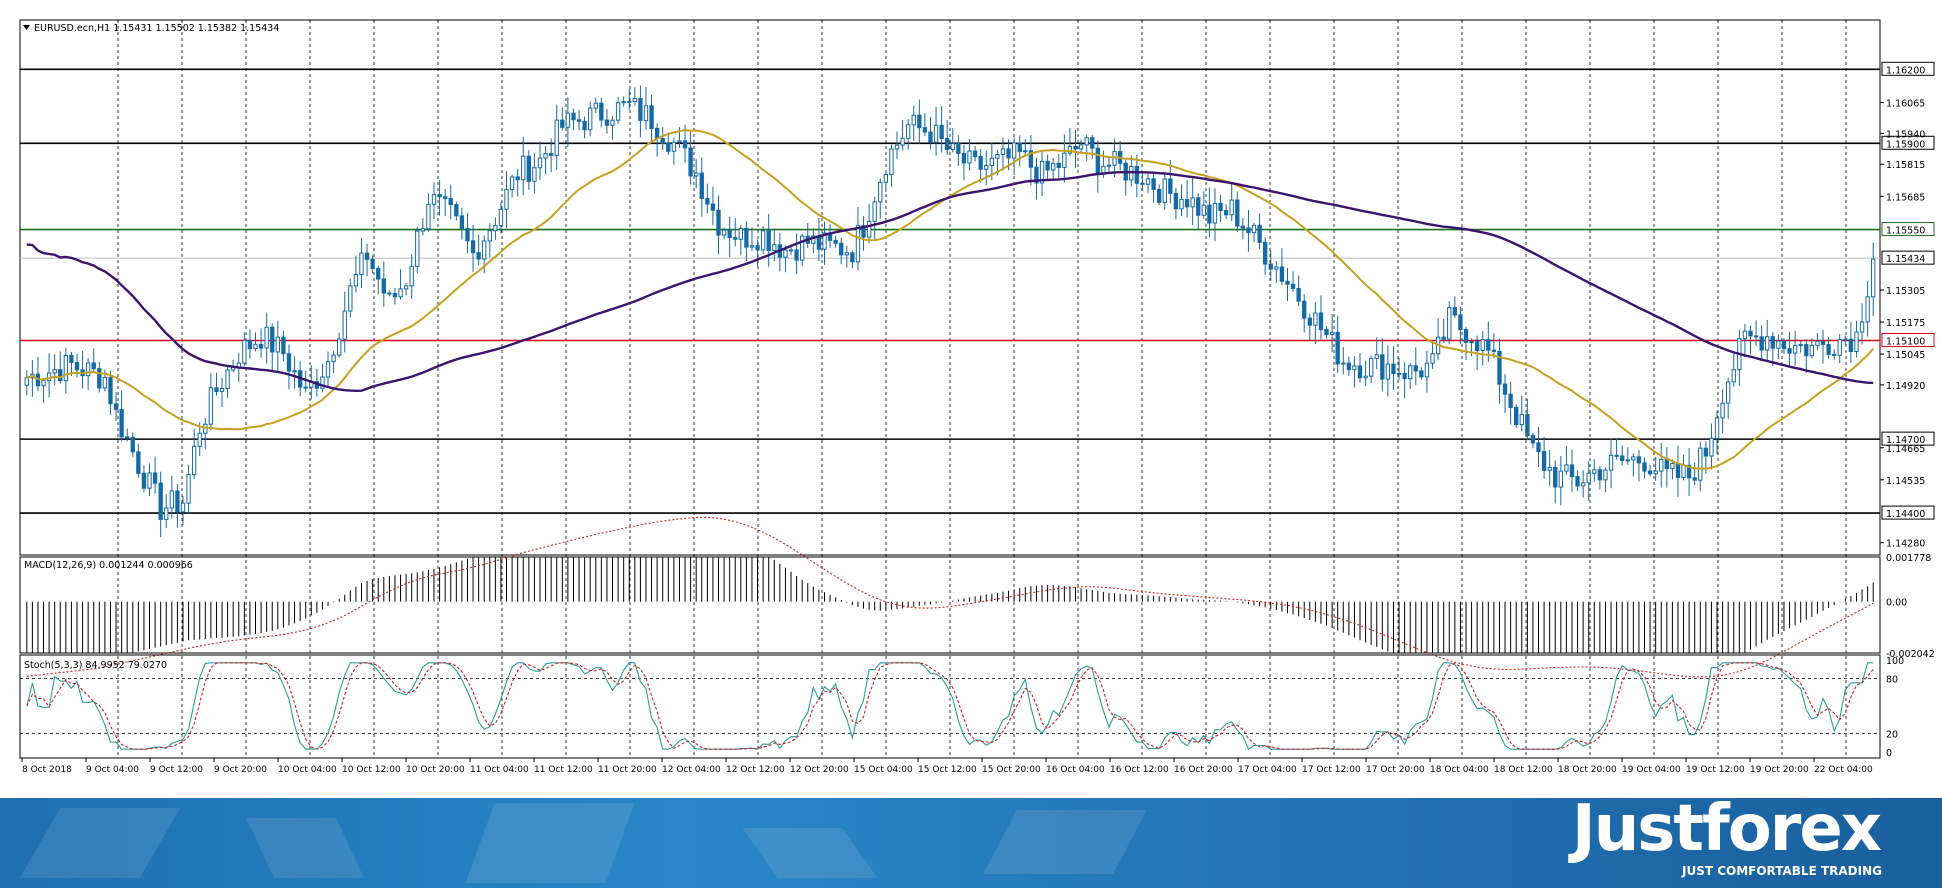 The width and height of the screenshot is (1942, 888). I want to click on time-label: 16 Oct 12:00, so click(1139, 770).